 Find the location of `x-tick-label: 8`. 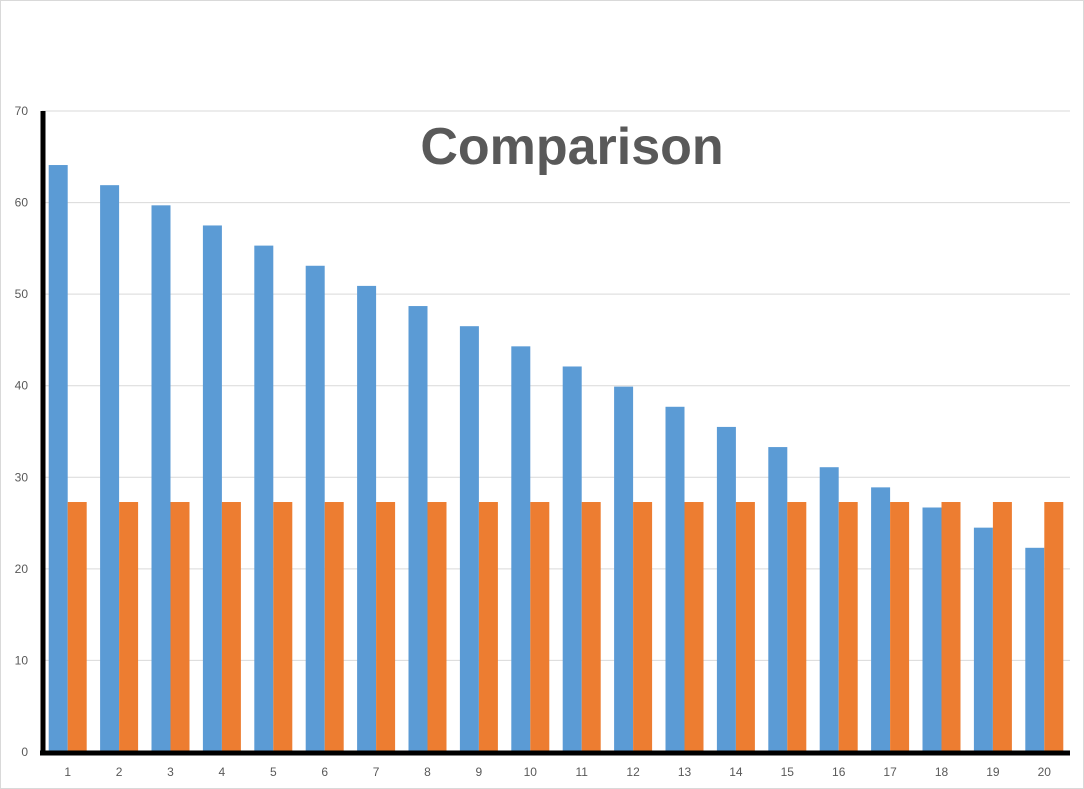

x-tick-label: 8 is located at coordinates (427, 772).